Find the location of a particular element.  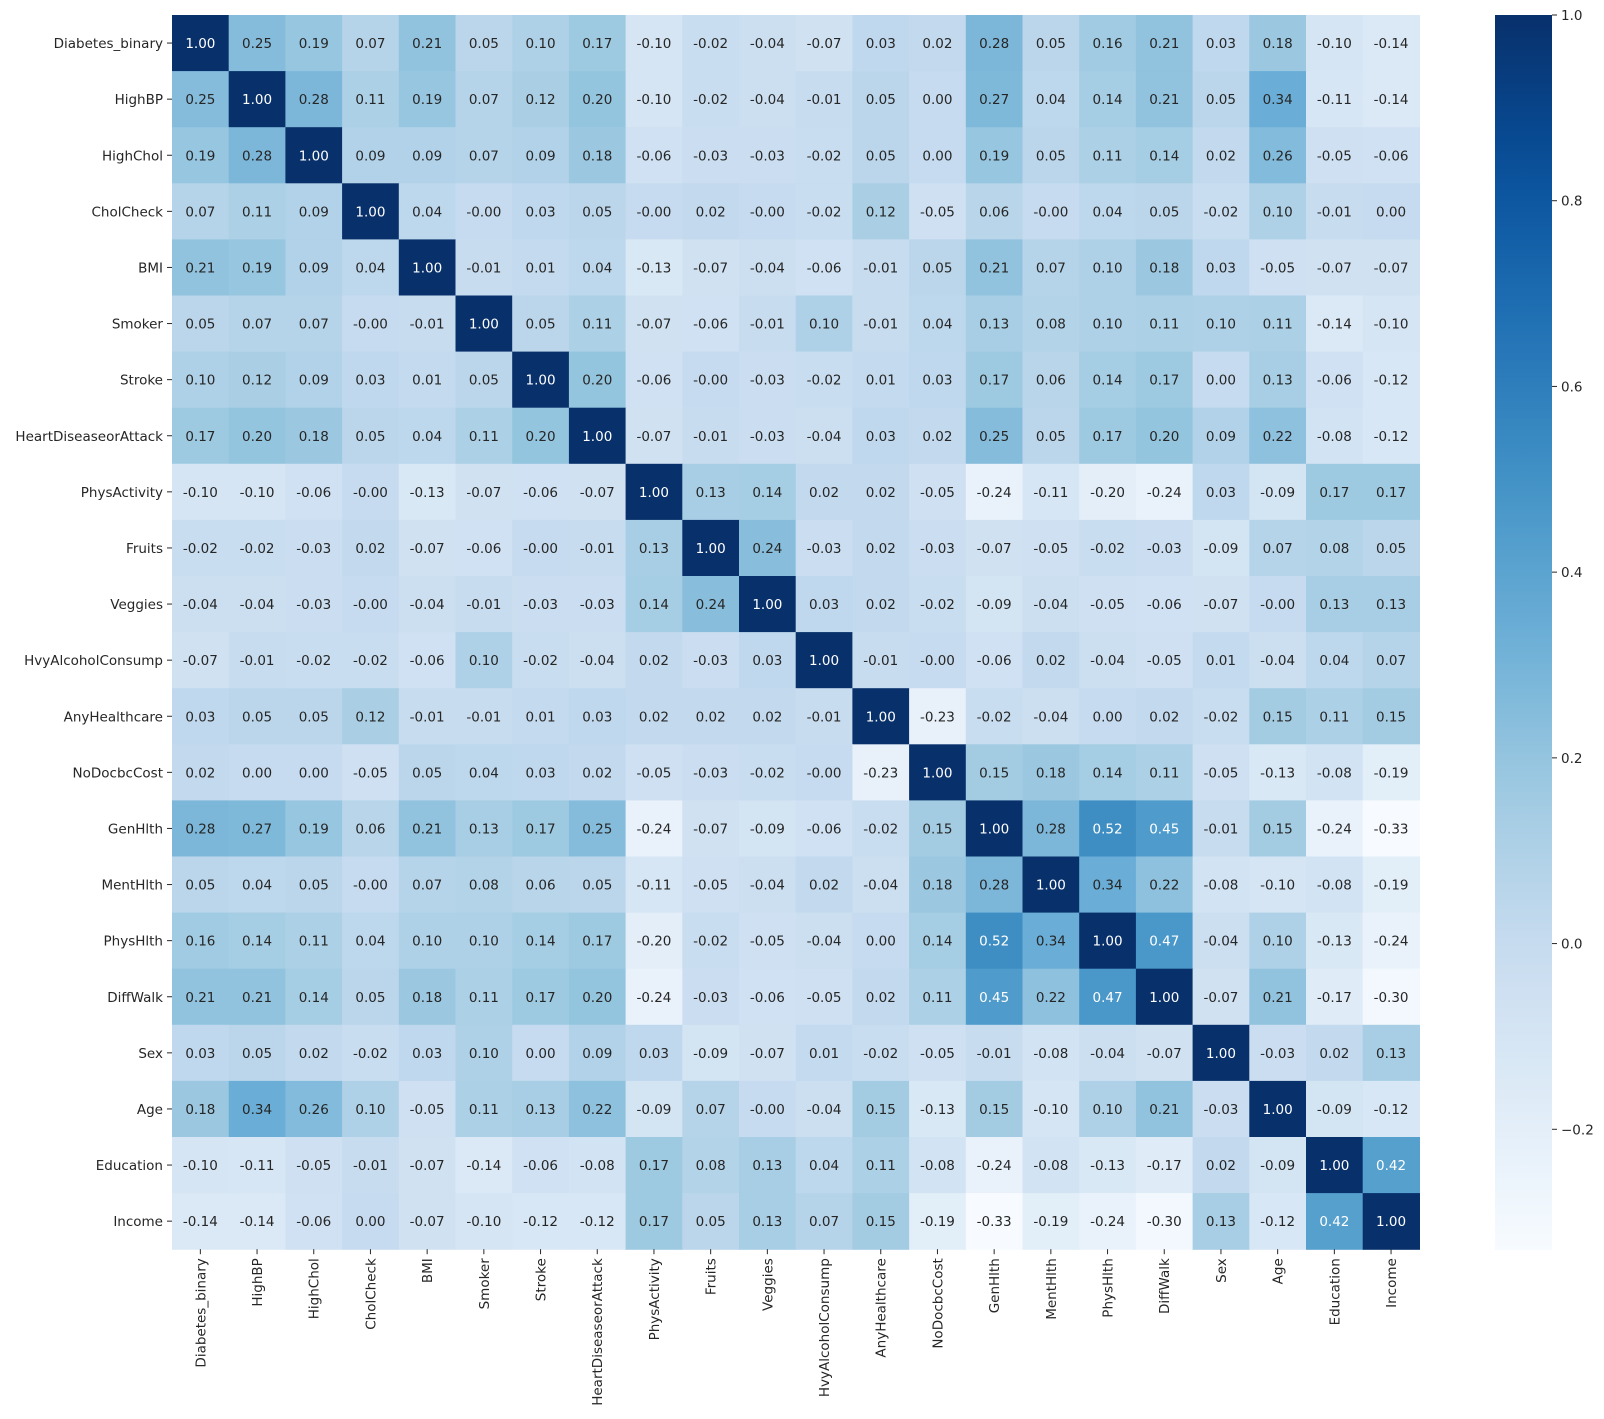

heatmap-cell-label: -0.14 is located at coordinates (483, 1166).